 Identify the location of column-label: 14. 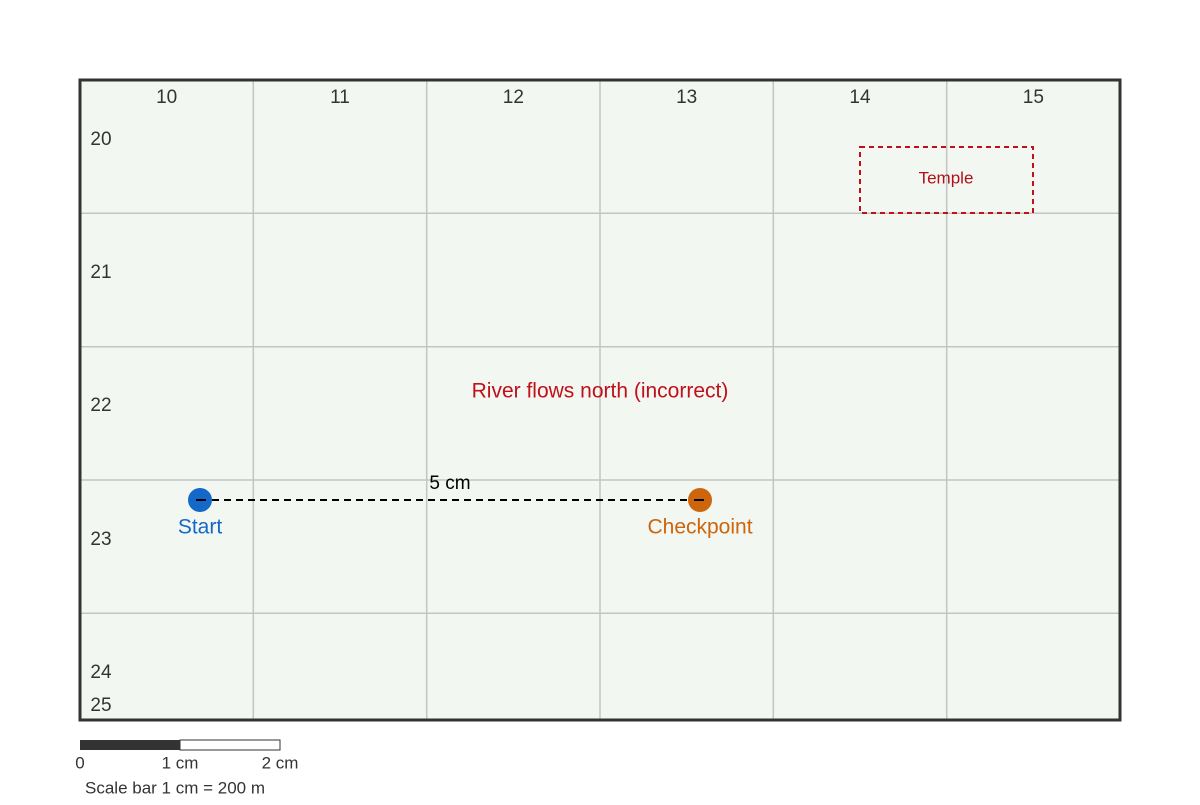
(860, 97).